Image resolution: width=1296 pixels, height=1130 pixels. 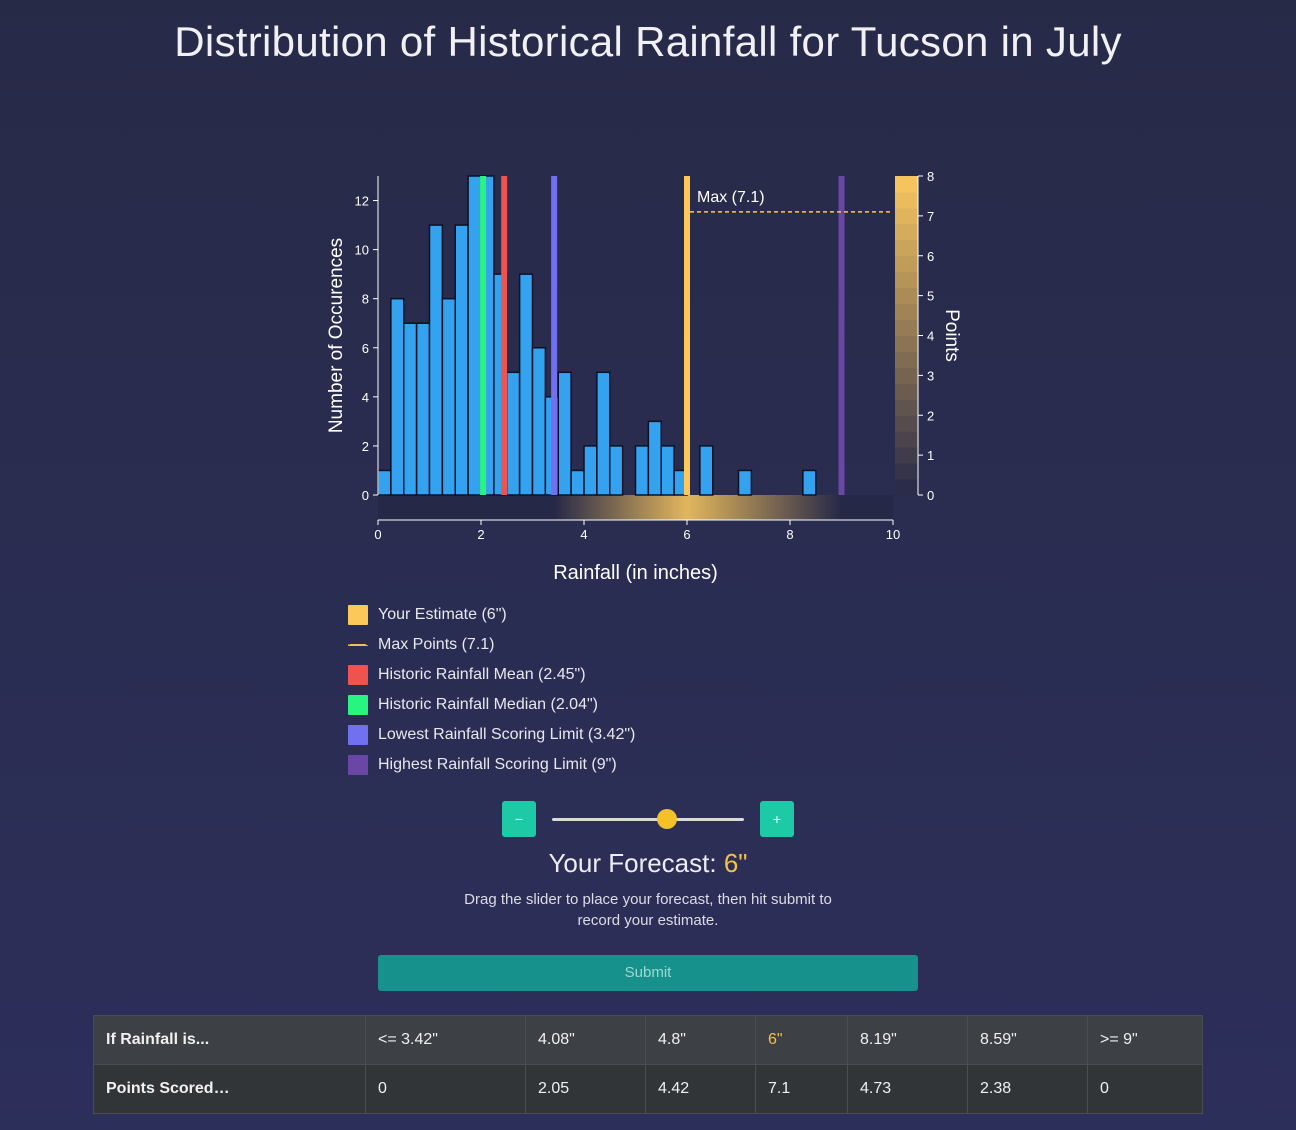 What do you see at coordinates (930, 216) in the screenshot?
I see `y2-tick-label: 7` at bounding box center [930, 216].